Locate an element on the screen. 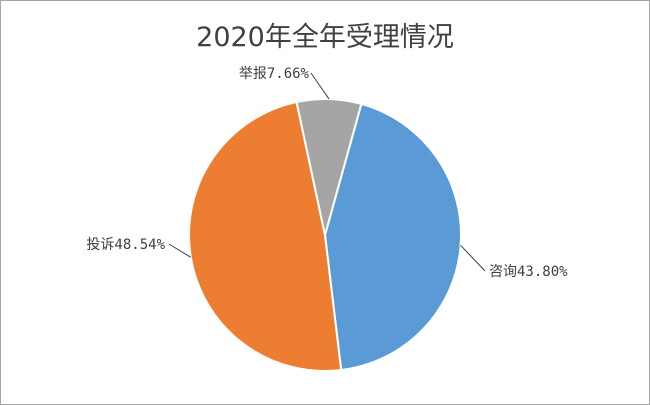 This screenshot has width=650, height=405. chart-title: 2020年全年受理情况 is located at coordinates (325, 37).